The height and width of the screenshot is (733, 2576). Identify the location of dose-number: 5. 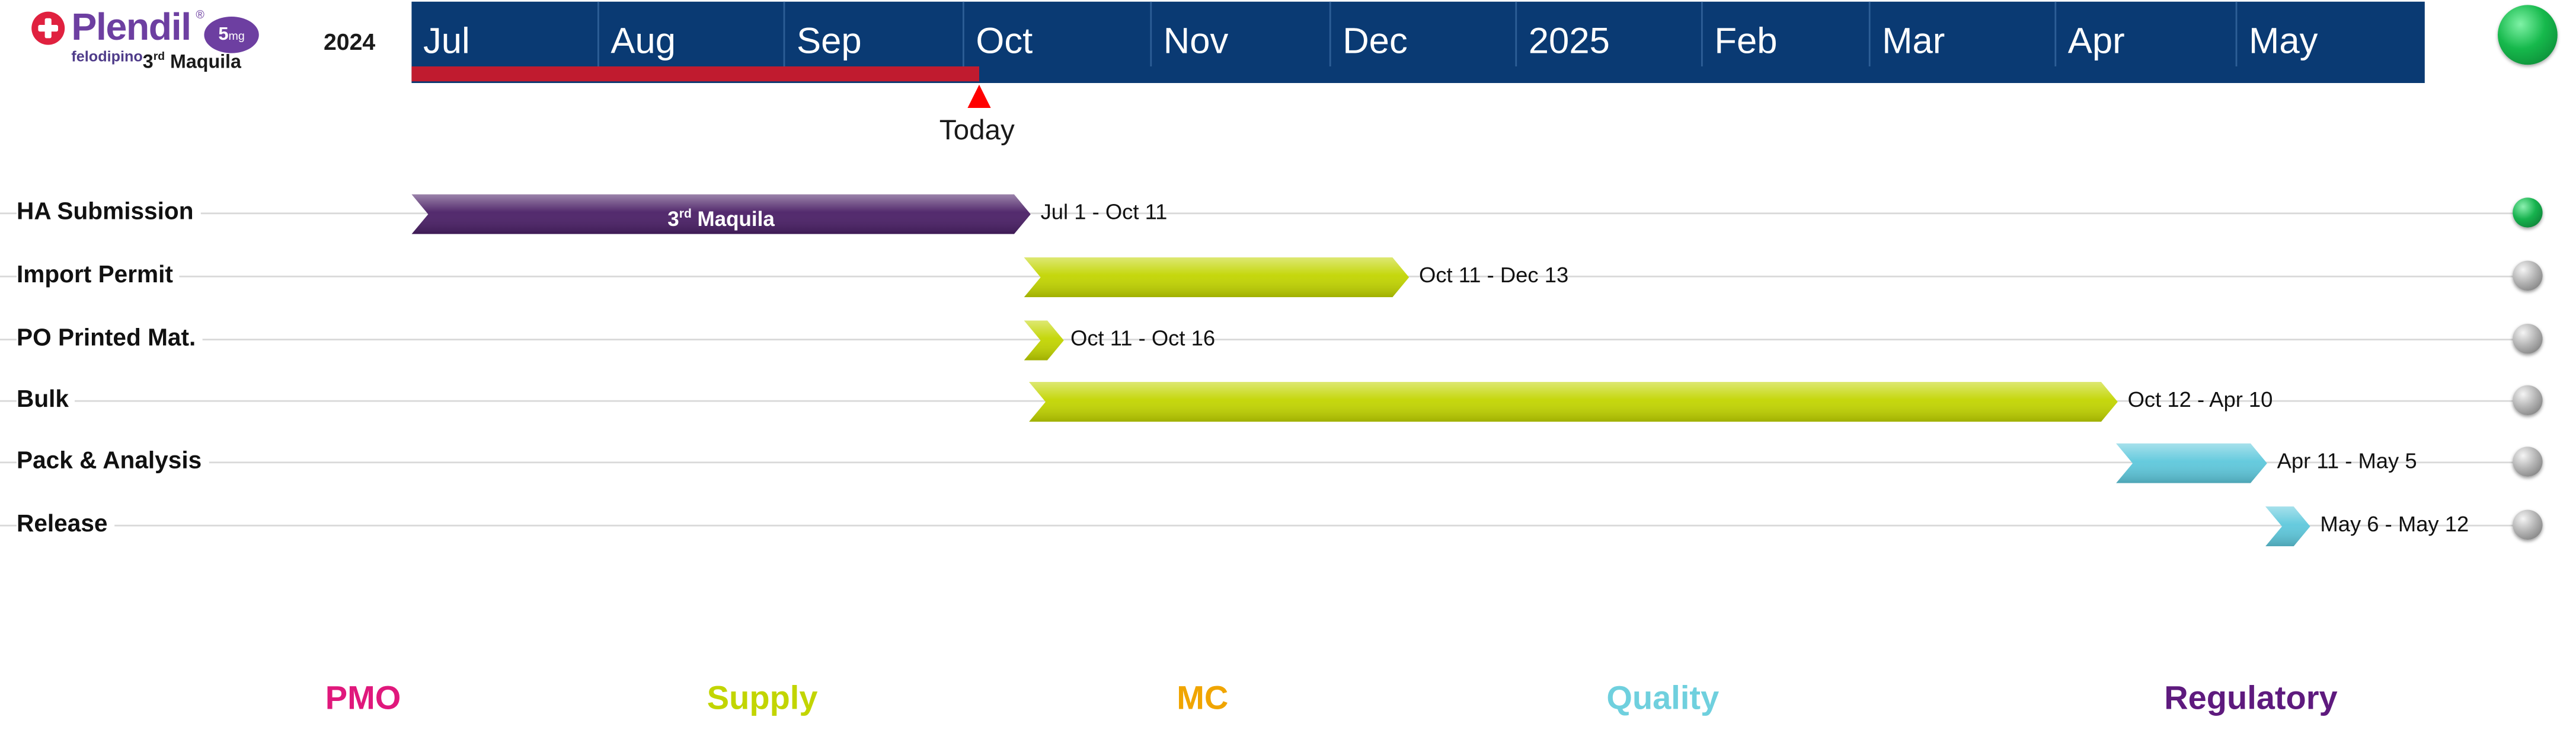
(223, 35).